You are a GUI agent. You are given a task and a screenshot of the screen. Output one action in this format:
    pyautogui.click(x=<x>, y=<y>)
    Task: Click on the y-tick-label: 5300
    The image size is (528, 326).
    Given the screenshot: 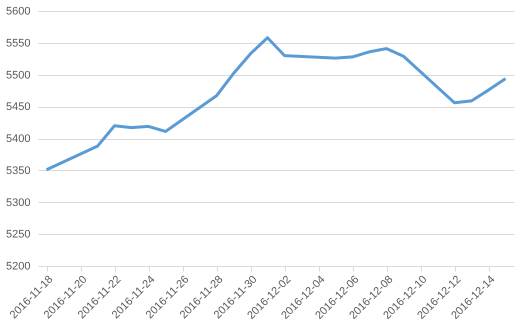 What is the action you would take?
    pyautogui.click(x=18, y=202)
    